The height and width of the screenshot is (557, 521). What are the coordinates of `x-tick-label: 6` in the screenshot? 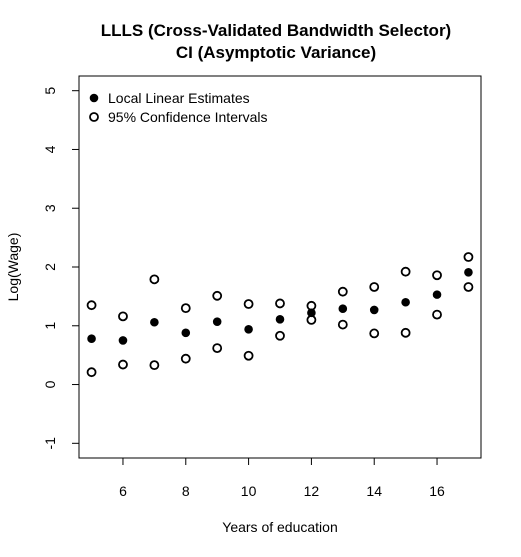 It's located at (123, 491).